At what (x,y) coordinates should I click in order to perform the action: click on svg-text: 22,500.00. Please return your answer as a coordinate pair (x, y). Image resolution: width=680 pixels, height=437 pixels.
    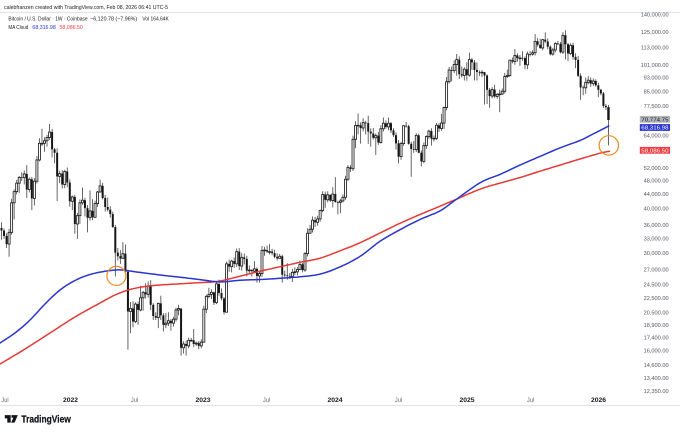
    Looking at the image, I should click on (657, 299).